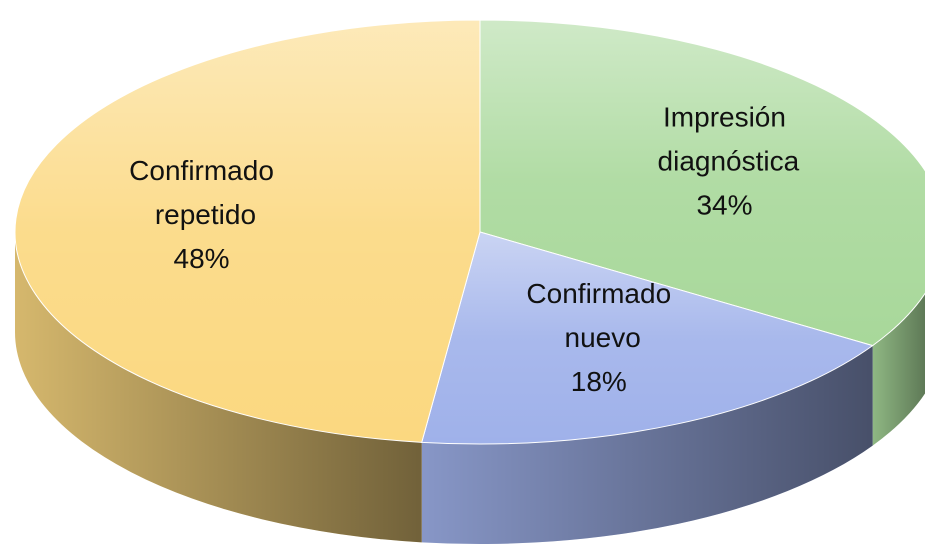 The width and height of the screenshot is (925, 548). What do you see at coordinates (898, 369) in the screenshot?
I see `pie-side-shade` at bounding box center [898, 369].